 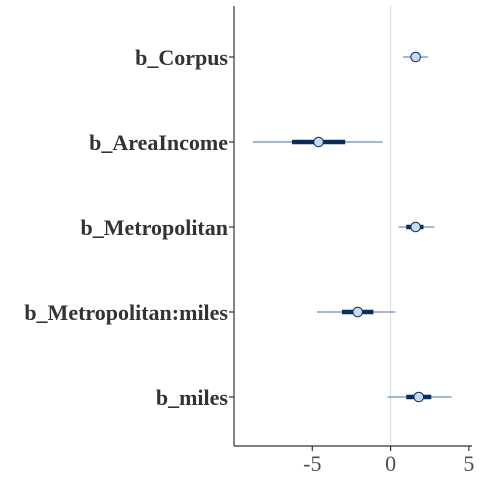 What do you see at coordinates (192, 397) in the screenshot?
I see `parameter-label: b_miles` at bounding box center [192, 397].